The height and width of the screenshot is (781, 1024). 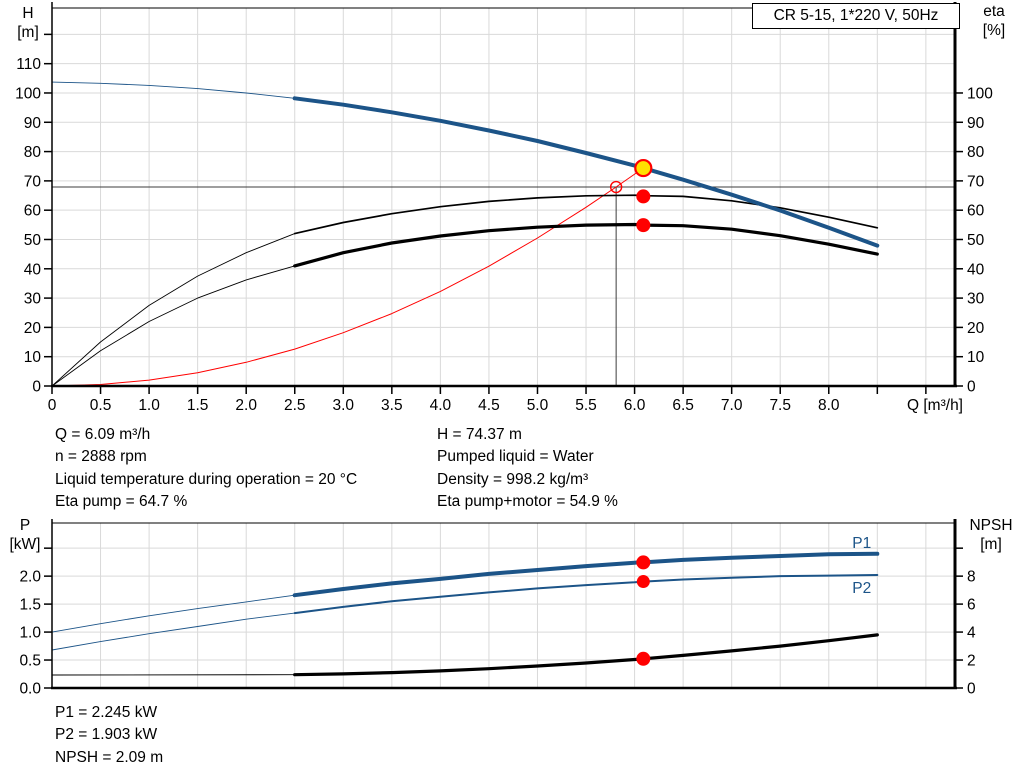 I want to click on npsh-axis-title-line2: [m], so click(x=991, y=544).